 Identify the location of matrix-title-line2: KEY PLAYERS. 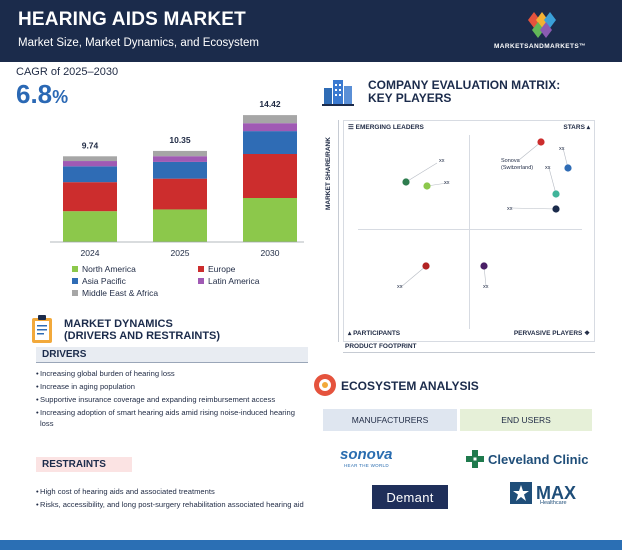
(410, 98).